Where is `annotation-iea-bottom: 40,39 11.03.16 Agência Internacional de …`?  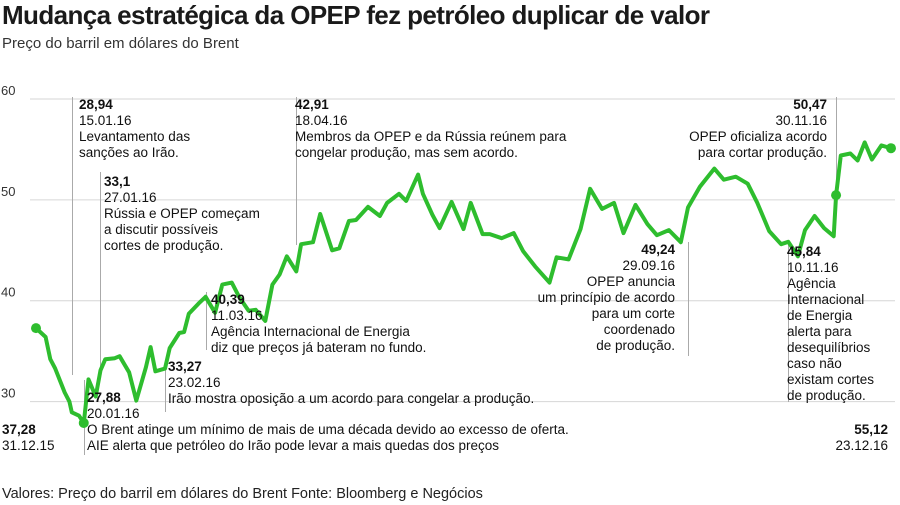 annotation-iea-bottom: 40,39 11.03.16 Agência Internacional de … is located at coordinates (318, 324).